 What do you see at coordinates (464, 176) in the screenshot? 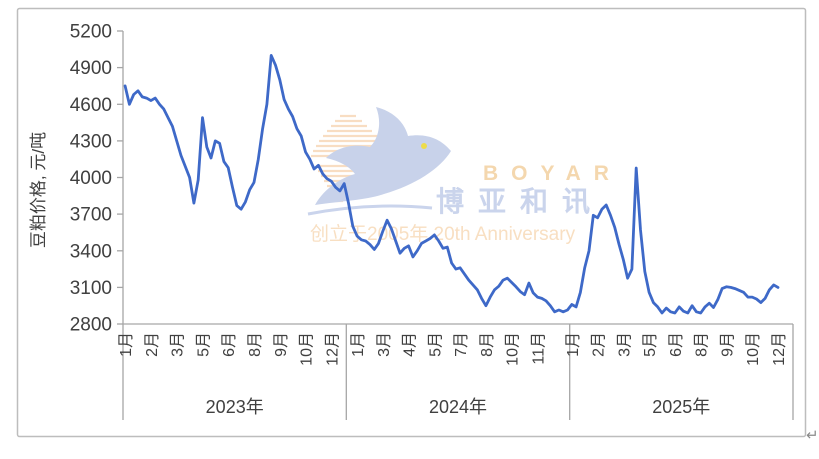
I see `watermark: BOYAR 博亚和讯 创立于2005年 20th Anniversary` at bounding box center [464, 176].